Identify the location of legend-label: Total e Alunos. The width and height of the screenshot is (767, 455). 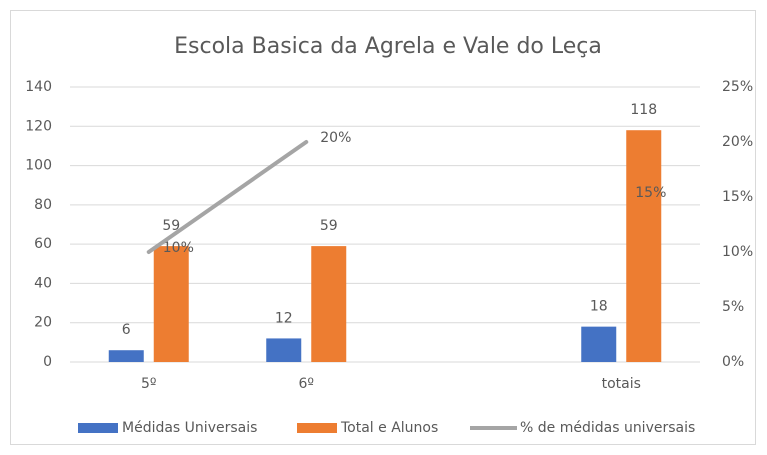
(389, 428).